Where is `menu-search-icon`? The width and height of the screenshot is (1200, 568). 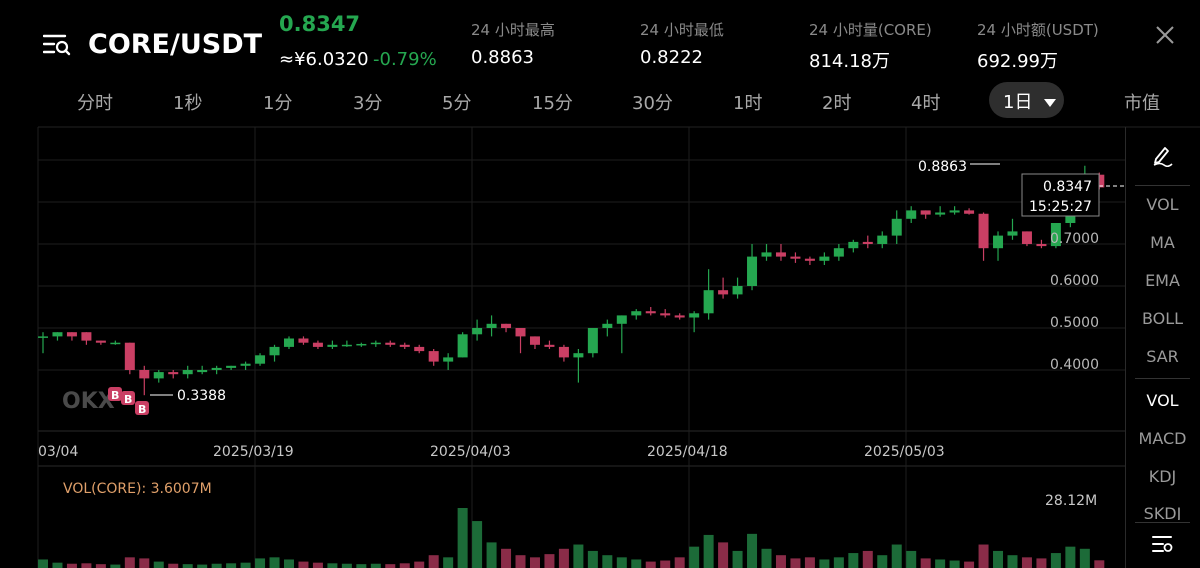
menu-search-icon is located at coordinates (56, 45).